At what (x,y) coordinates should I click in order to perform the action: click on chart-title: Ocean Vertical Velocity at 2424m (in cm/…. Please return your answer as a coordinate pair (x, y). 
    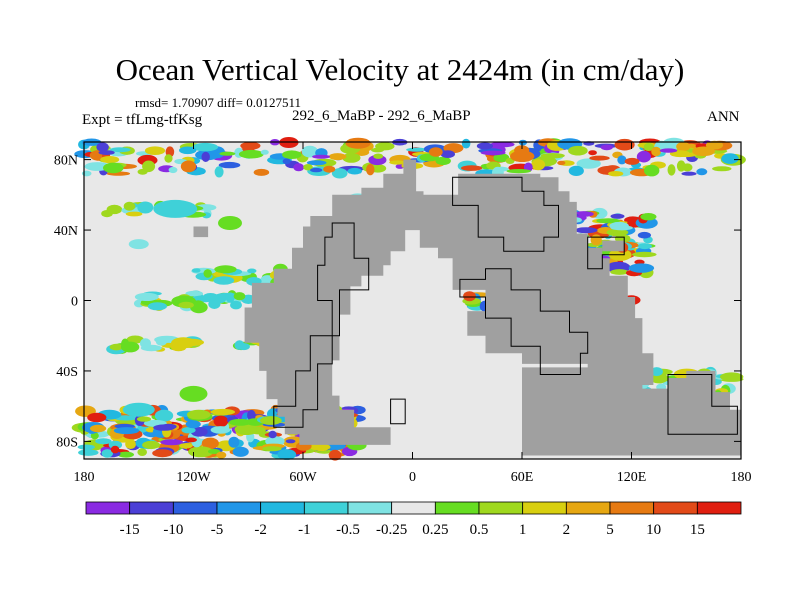
    Looking at the image, I should click on (400, 69).